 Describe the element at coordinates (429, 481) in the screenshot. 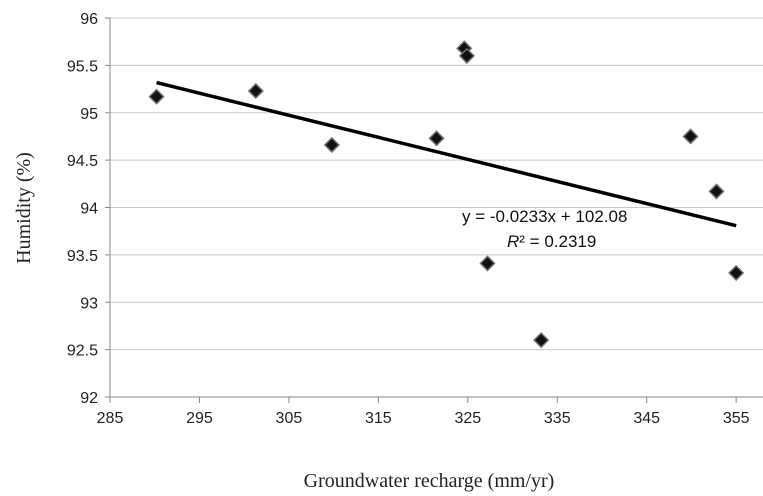

I see `x-axis-title: Groundwater recharge (mm/yr)` at that location.